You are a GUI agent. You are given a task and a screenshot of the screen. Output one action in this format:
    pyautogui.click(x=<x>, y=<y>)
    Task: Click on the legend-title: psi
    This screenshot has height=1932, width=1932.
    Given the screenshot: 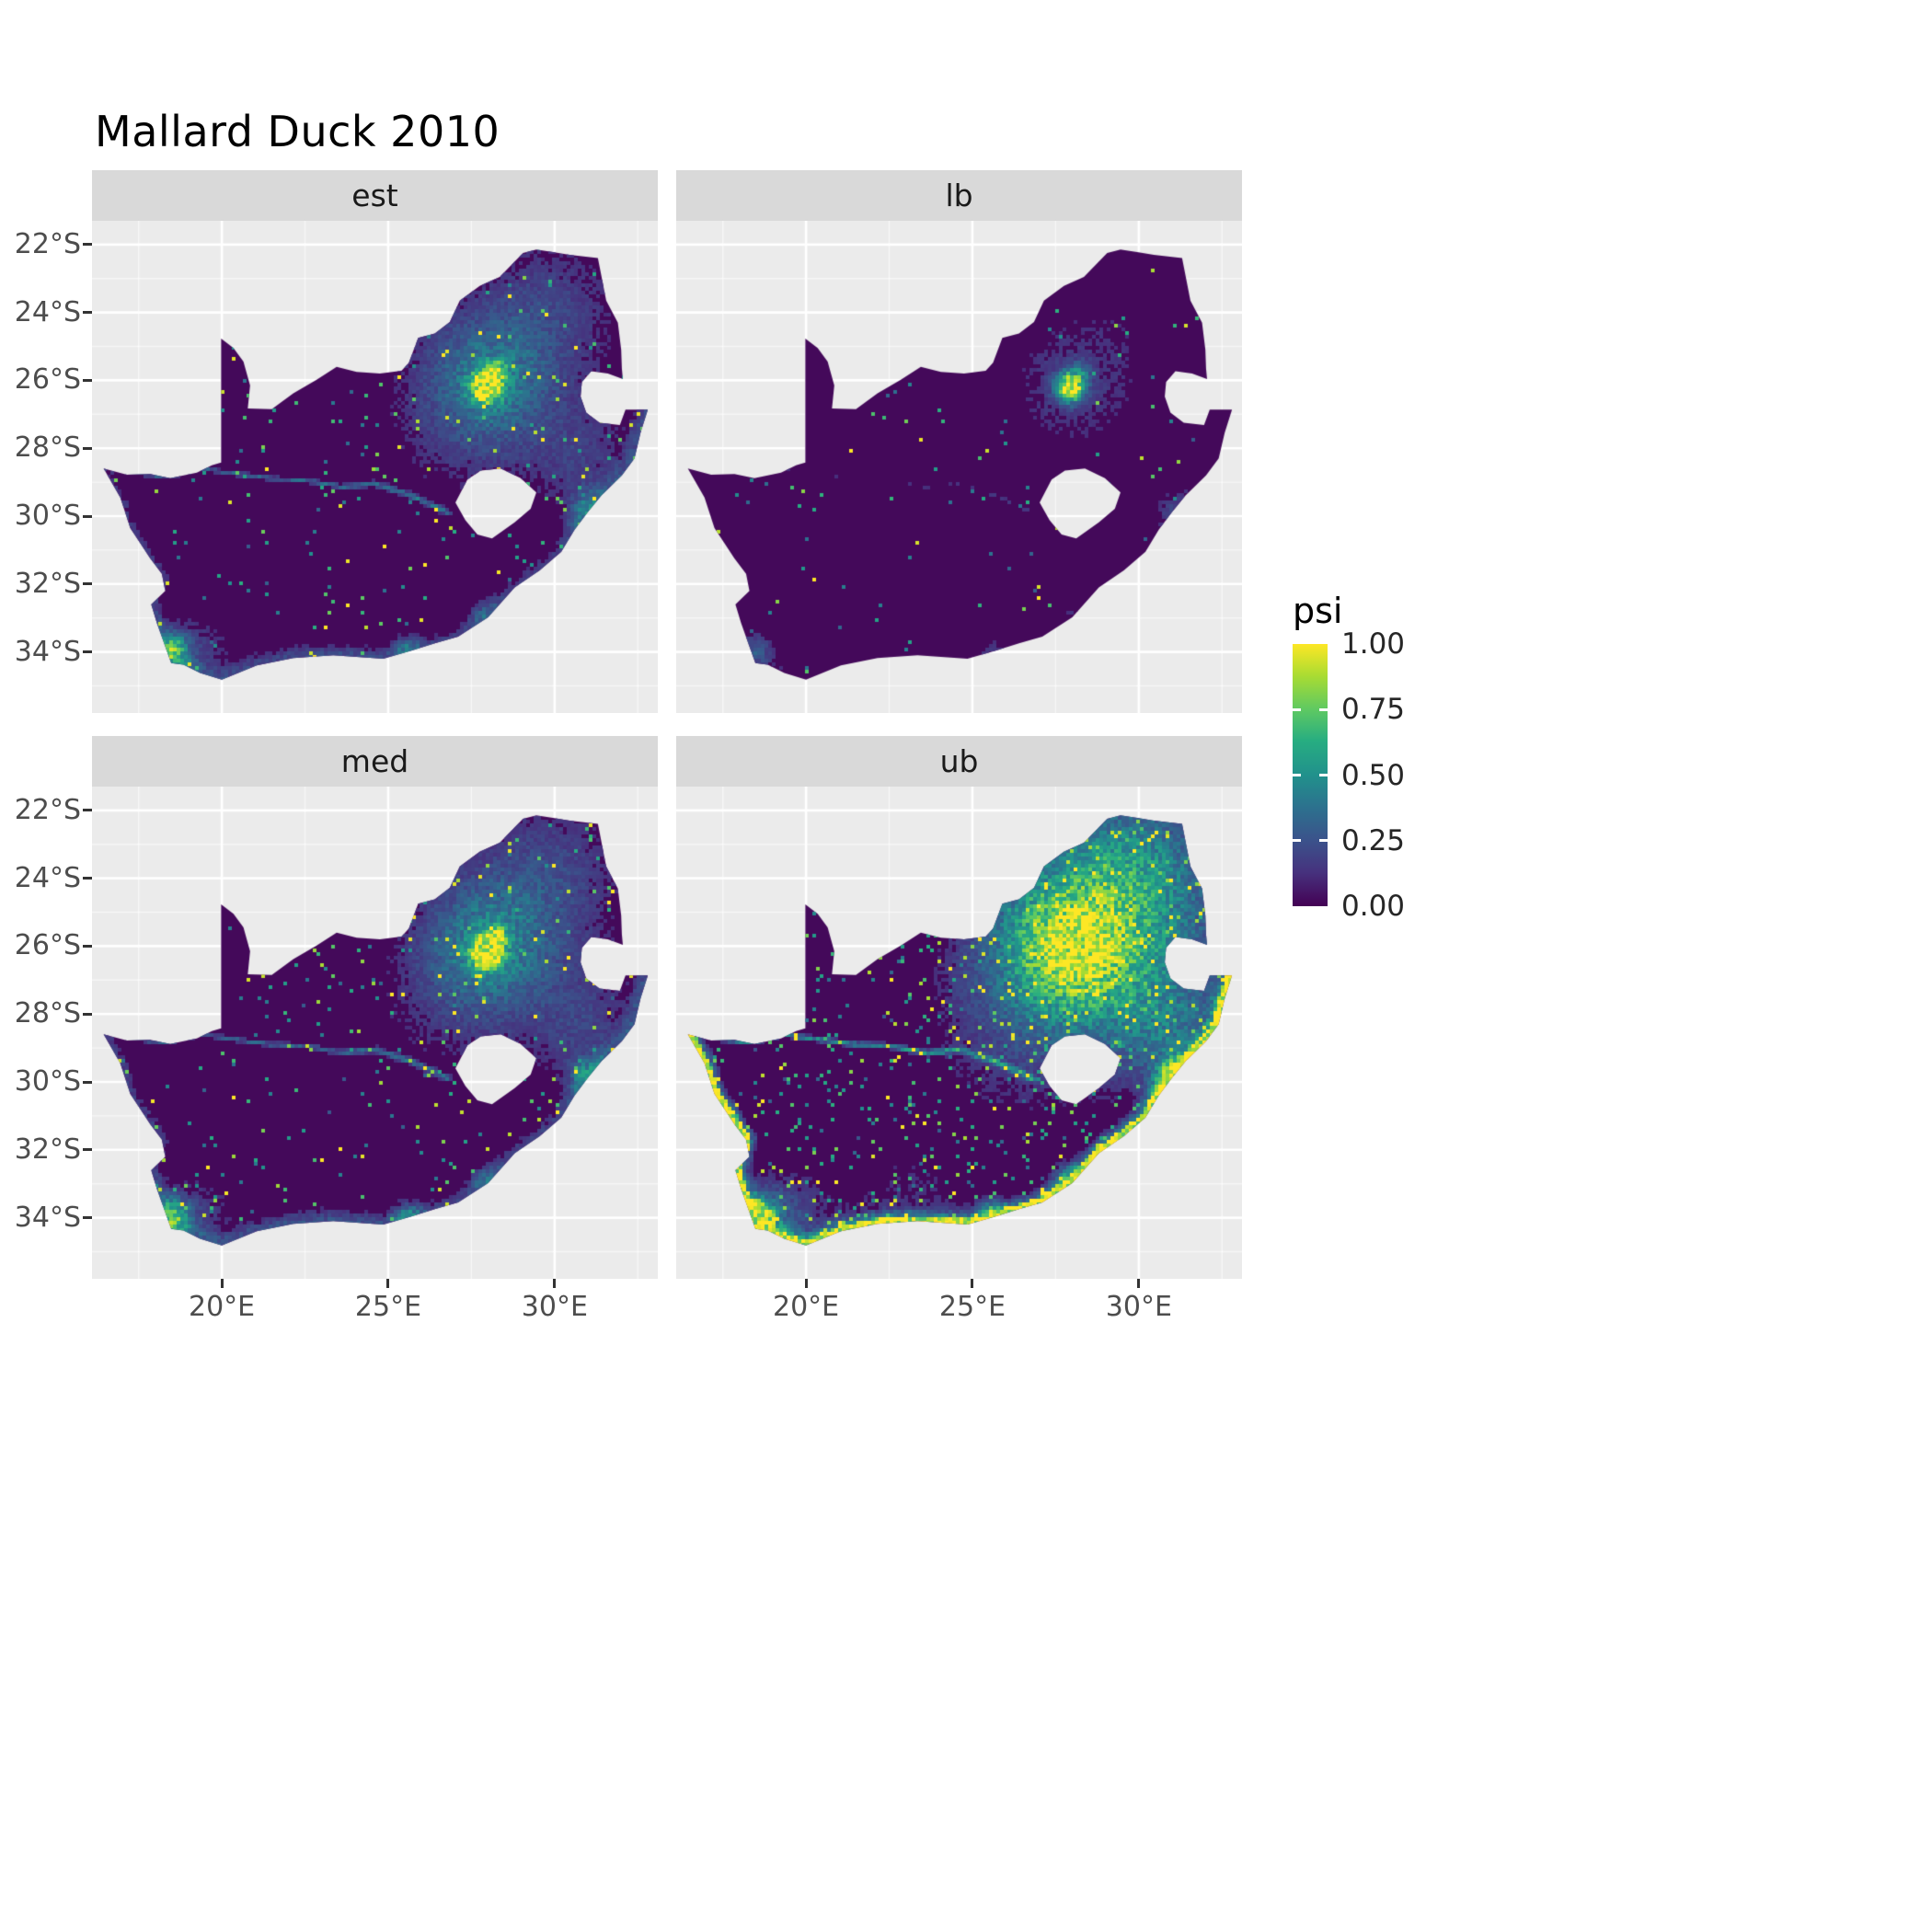 What is the action you would take?
    pyautogui.click(x=1318, y=611)
    